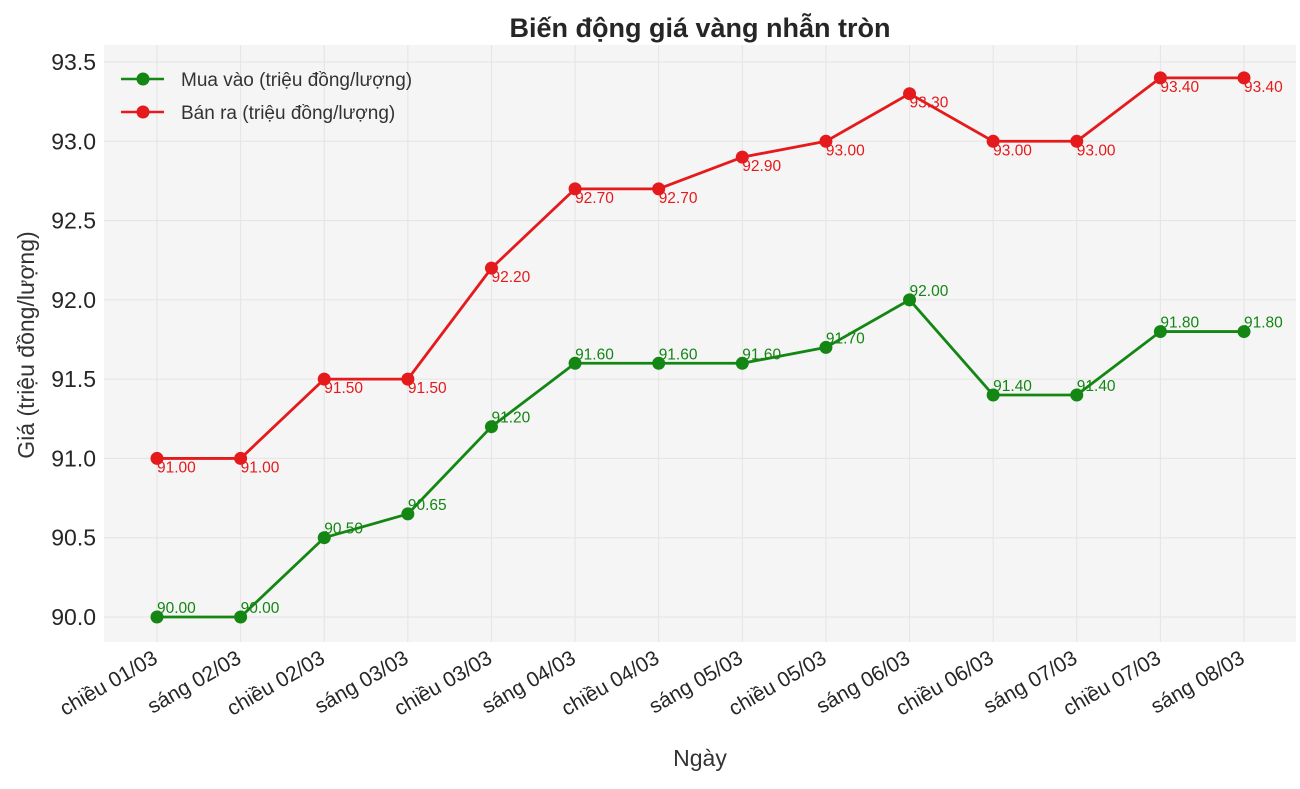 The height and width of the screenshot is (789, 1300). Describe the element at coordinates (26, 344) in the screenshot. I see `y-axis-label: Giá (triệu đồng/lượng)` at that location.